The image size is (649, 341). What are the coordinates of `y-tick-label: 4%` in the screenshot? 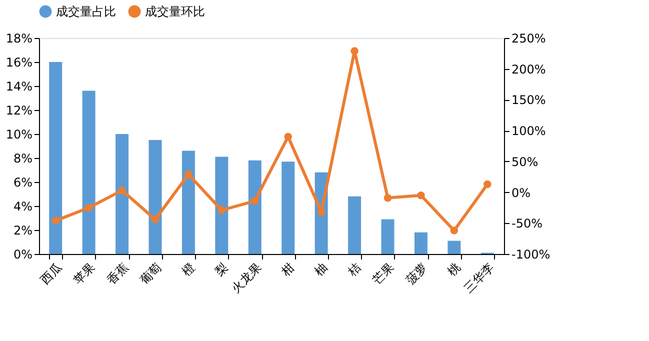 It's located at (22, 207).